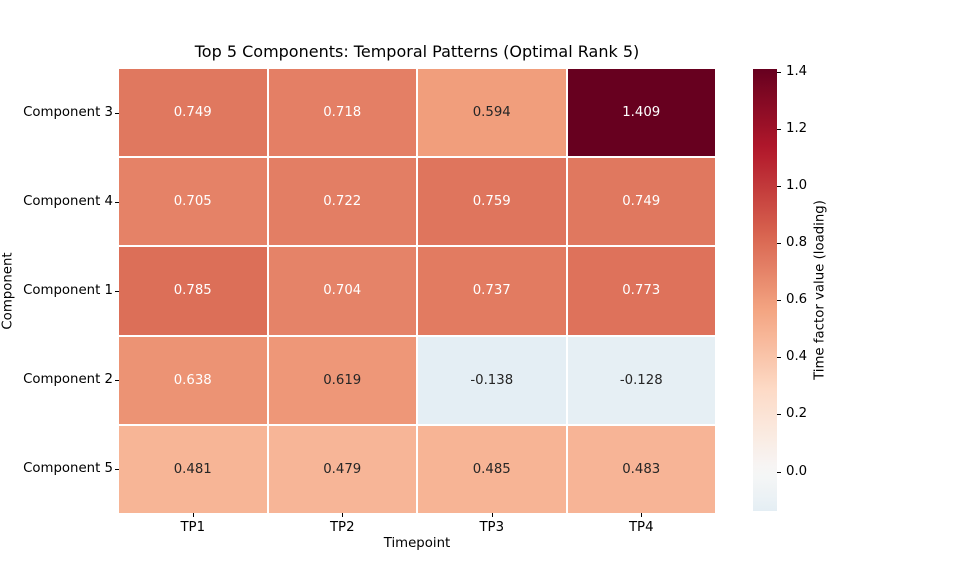 This screenshot has height=576, width=960. I want to click on heatmap-cell: 0.759, so click(492, 202).